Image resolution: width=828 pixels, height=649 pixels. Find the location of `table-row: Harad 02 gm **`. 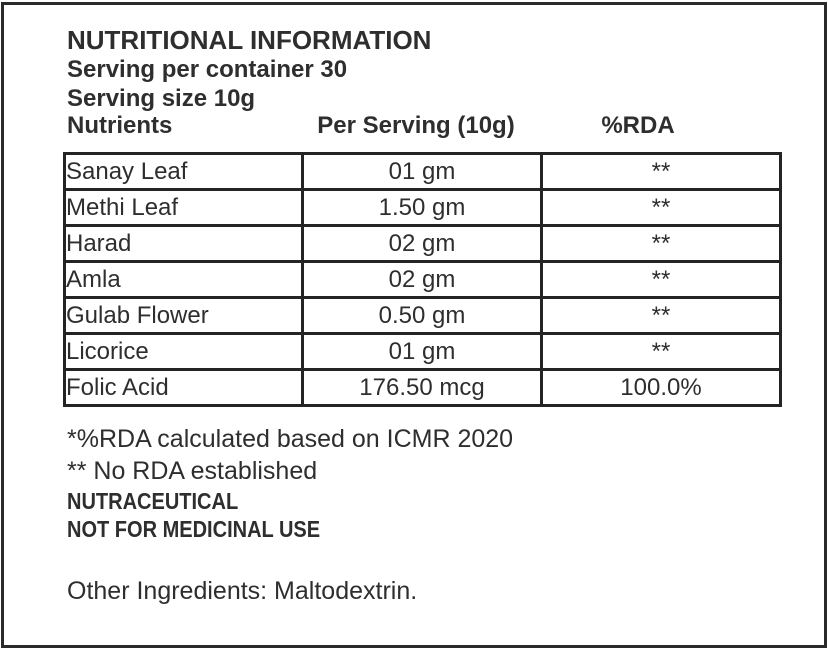

table-row: Harad 02 gm ** is located at coordinates (422, 243).